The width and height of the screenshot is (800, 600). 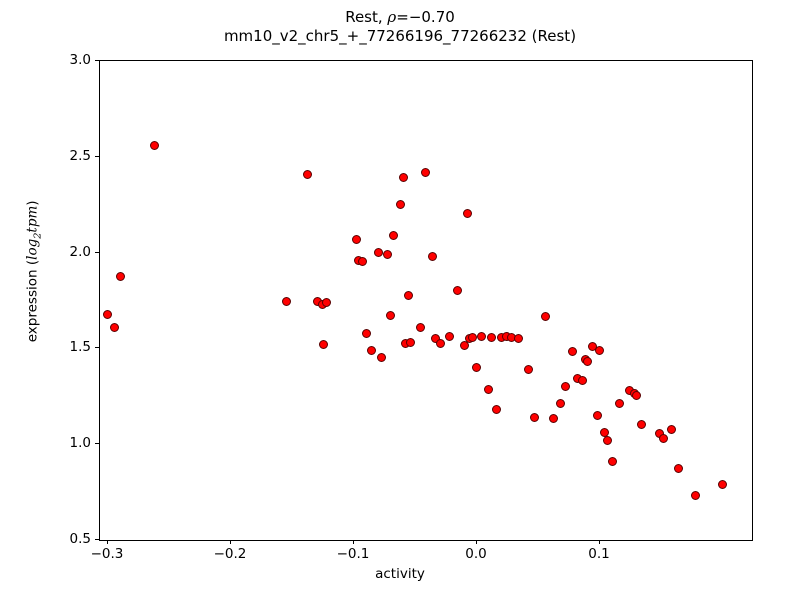 What do you see at coordinates (392, 17) in the screenshot?
I see `rho-symbol: ρ` at bounding box center [392, 17].